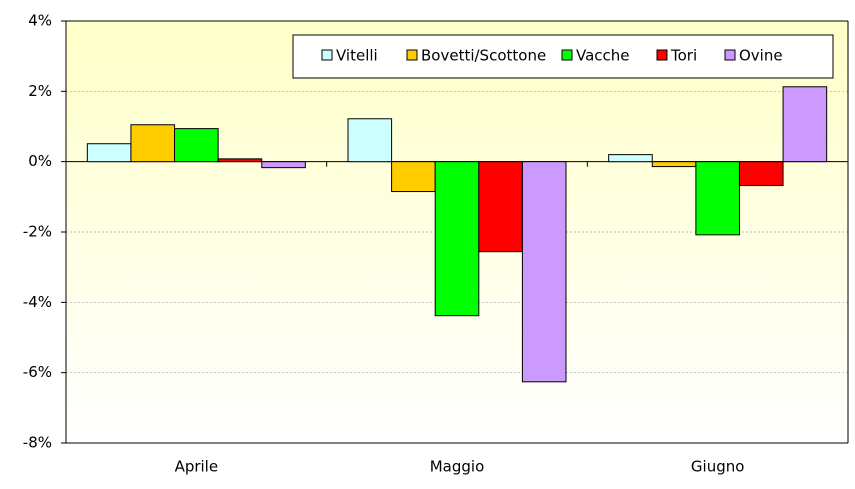 The image size is (855, 489). I want to click on legend-label: Ovine, so click(761, 56).